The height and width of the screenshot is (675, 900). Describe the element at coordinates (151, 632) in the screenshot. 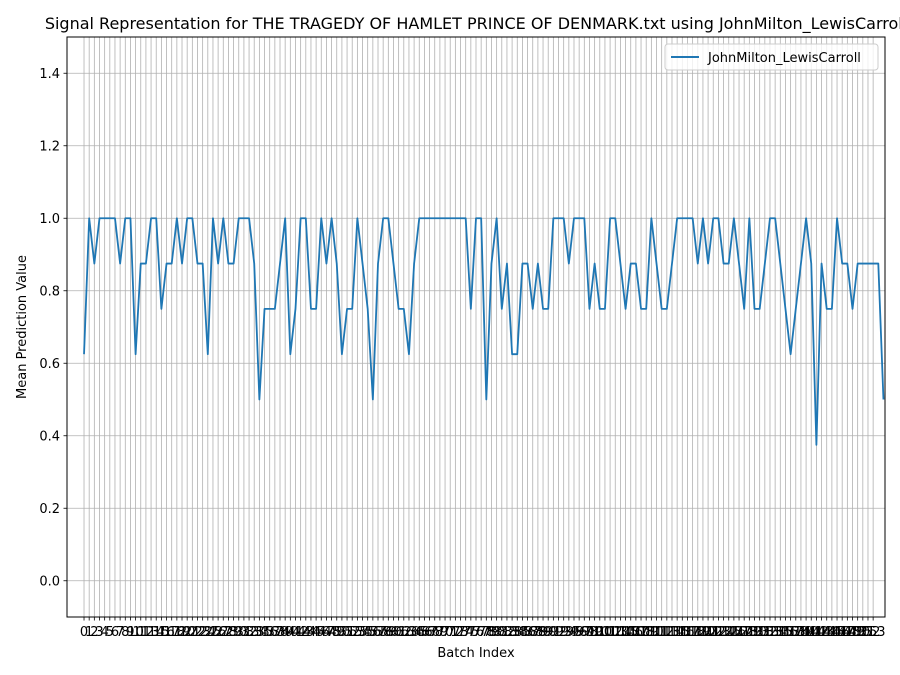

I see `x-tick-label: 13` at that location.